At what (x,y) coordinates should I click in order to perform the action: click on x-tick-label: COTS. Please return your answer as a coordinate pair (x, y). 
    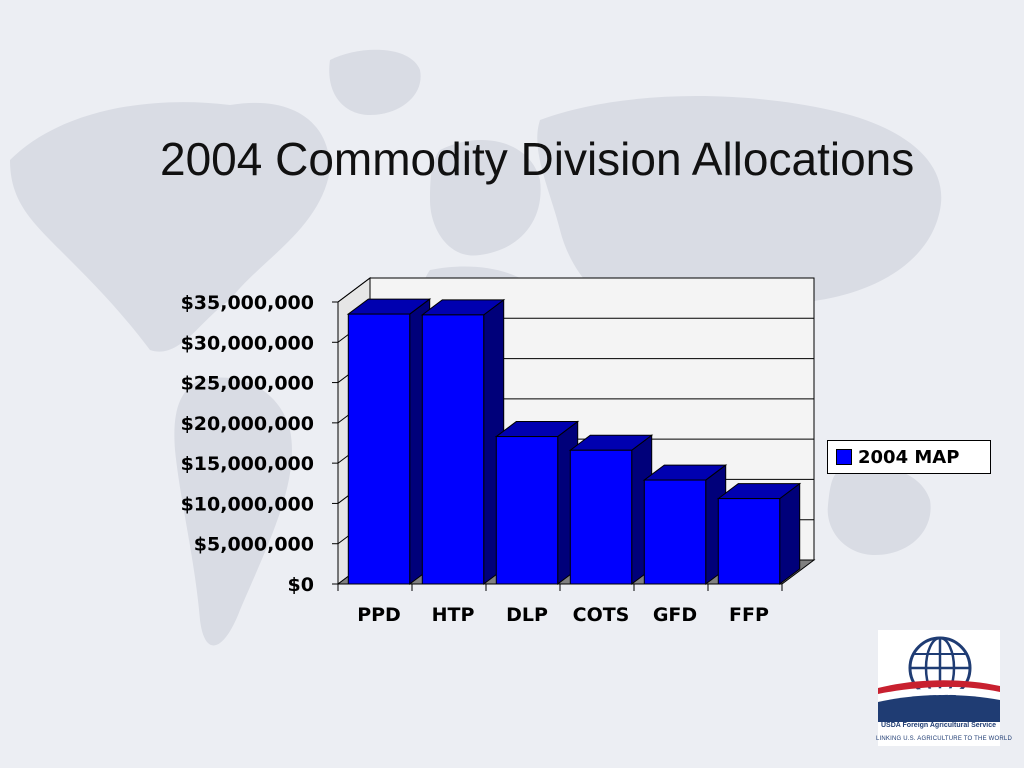
    Looking at the image, I should click on (601, 615).